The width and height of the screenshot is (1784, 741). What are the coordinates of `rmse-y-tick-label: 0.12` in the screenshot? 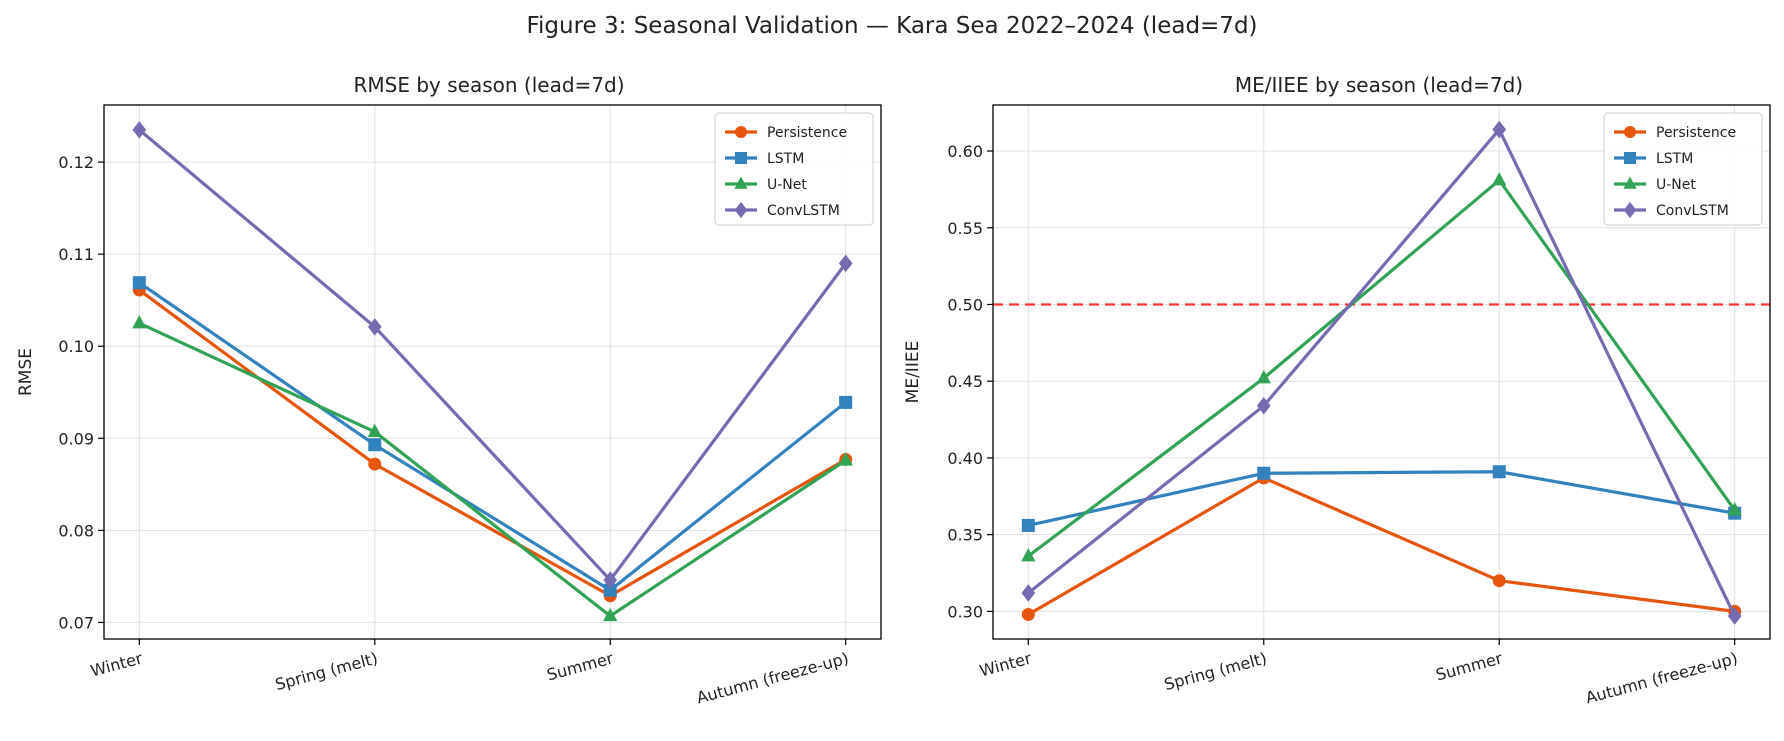 It's located at (76, 162).